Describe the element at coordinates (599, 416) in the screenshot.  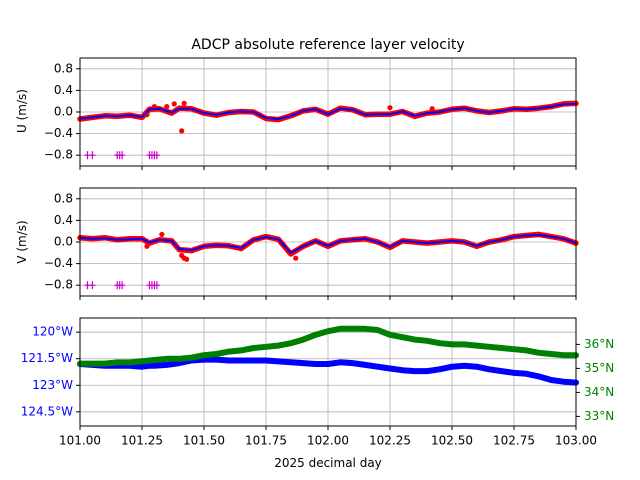
I see `latitude-tick-label: 33°N` at that location.